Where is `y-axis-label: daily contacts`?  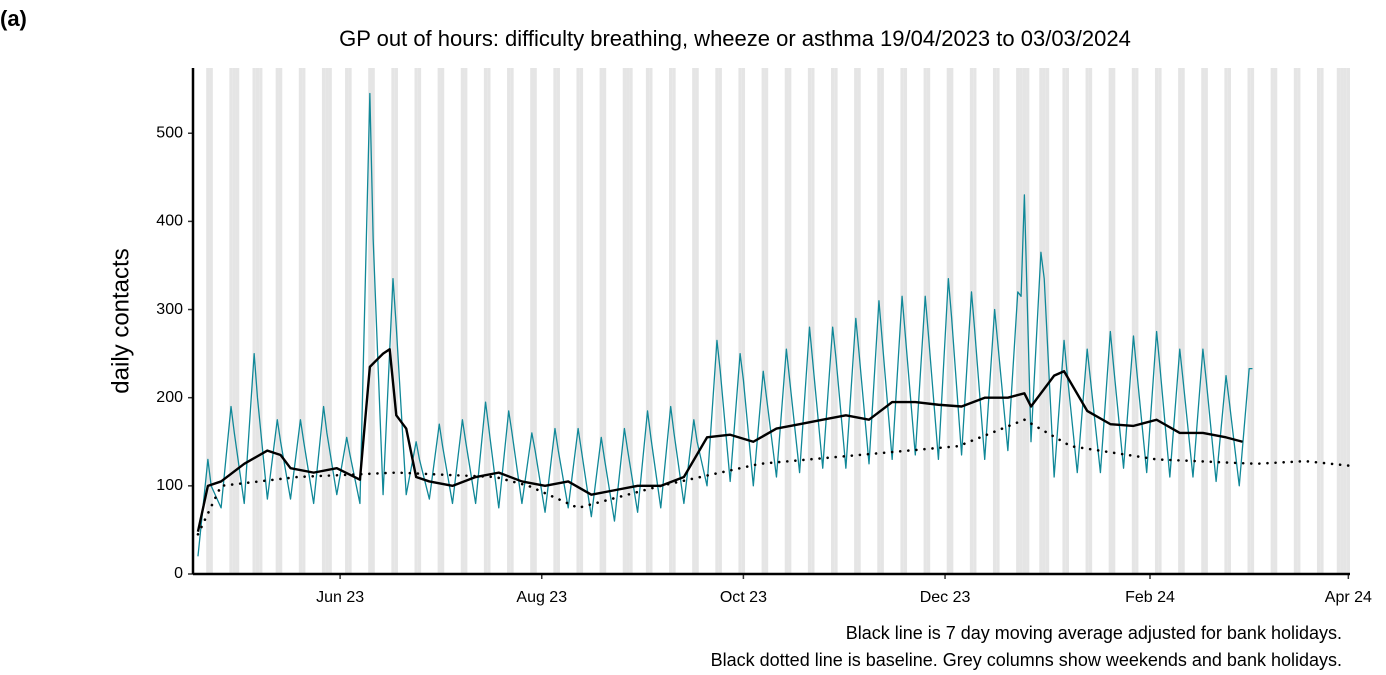
y-axis-label: daily contacts is located at coordinates (120, 320).